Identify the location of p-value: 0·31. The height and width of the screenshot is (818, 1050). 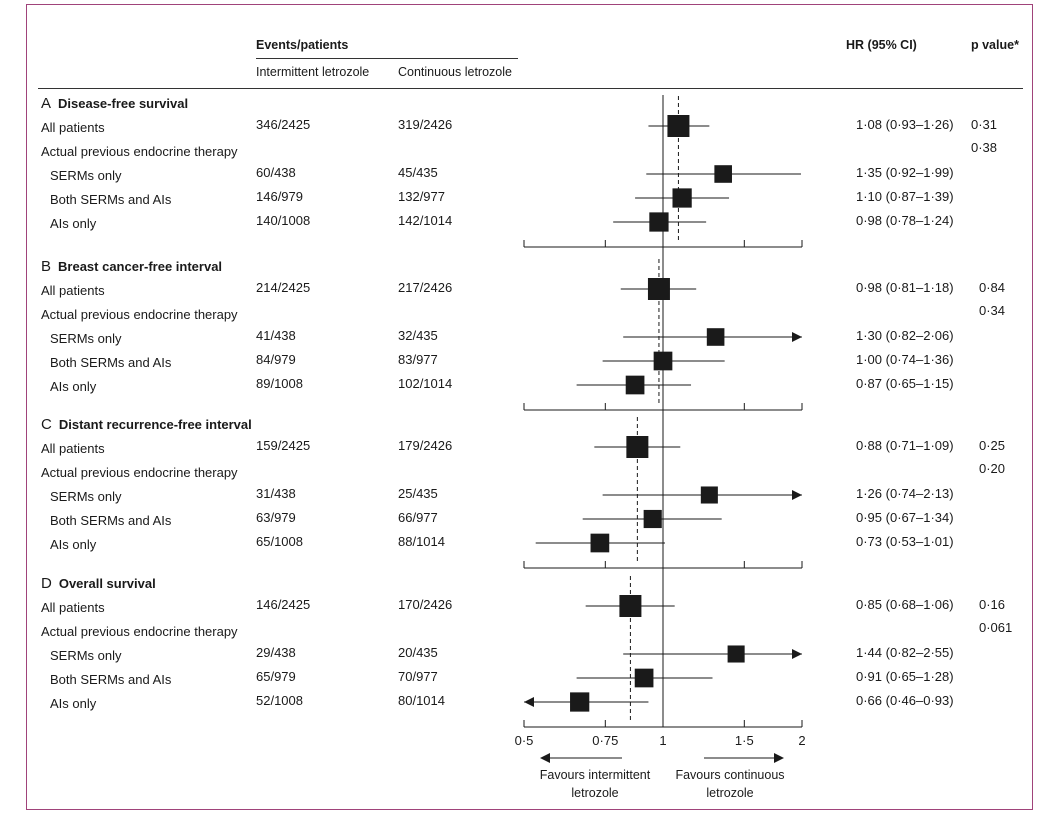
(984, 124).